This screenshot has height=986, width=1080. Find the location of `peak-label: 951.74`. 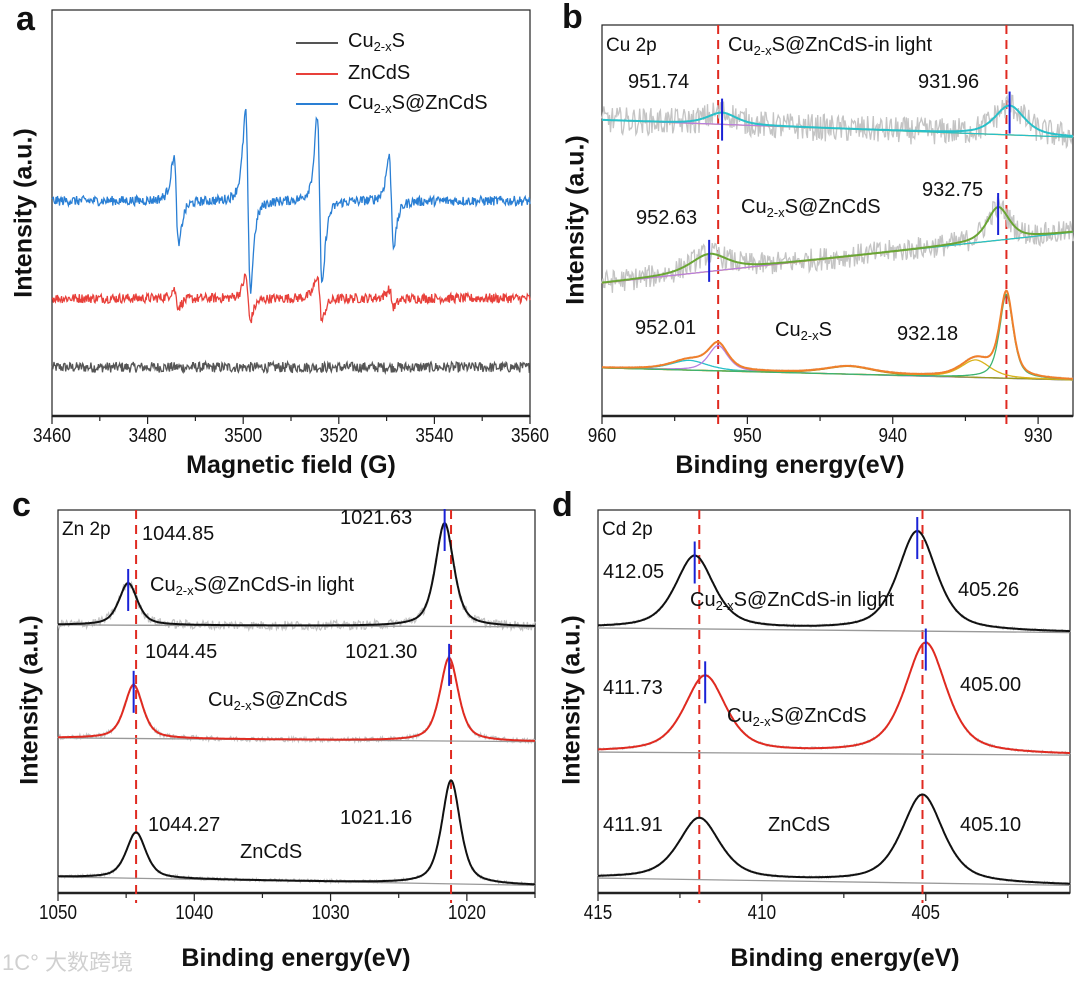

peak-label: 951.74 is located at coordinates (659, 82).